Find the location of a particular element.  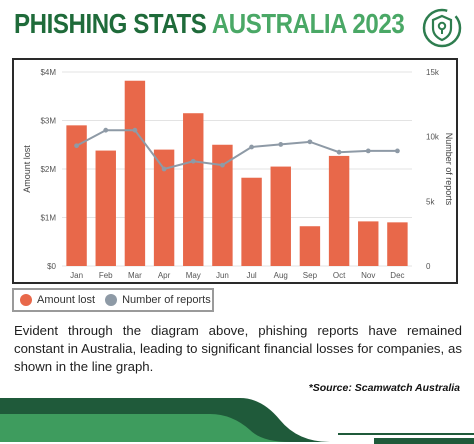

legend-item-amount: Amount lost is located at coordinates (57, 300).